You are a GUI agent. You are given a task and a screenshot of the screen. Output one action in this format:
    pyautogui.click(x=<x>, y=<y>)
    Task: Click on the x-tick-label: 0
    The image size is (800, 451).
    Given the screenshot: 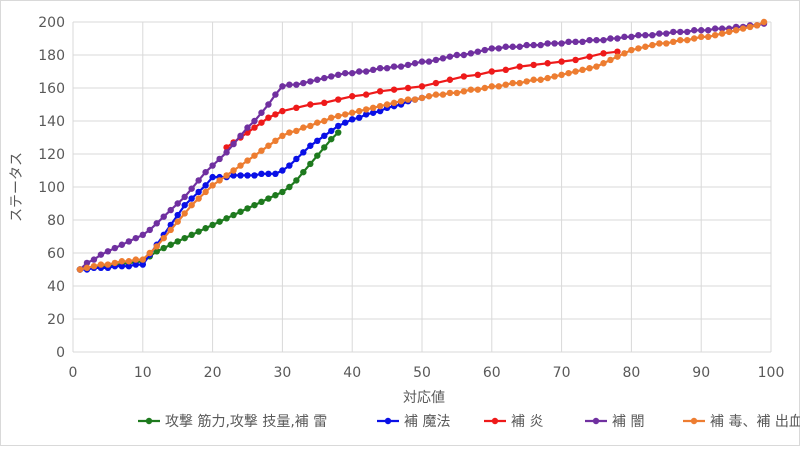 What is the action you would take?
    pyautogui.click(x=73, y=373)
    